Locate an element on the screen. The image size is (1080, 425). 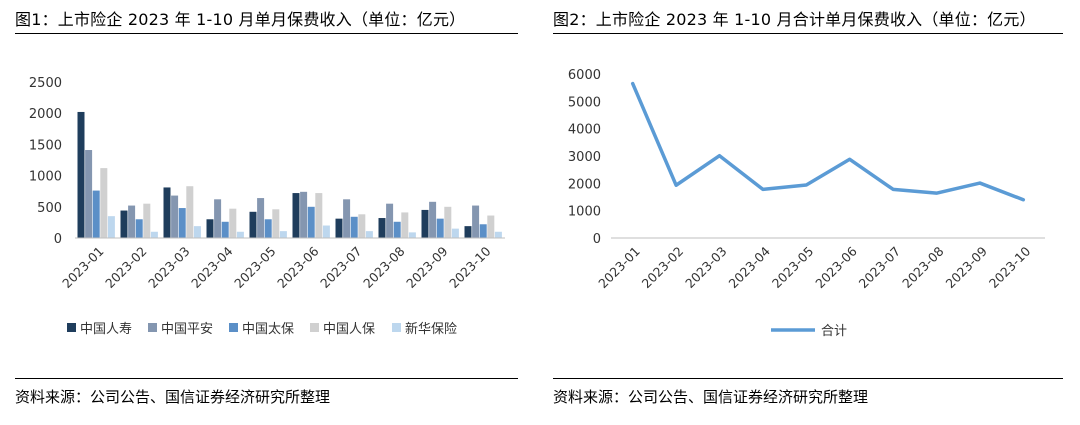
bar-中国人保-2023-07 is located at coordinates (362, 226).